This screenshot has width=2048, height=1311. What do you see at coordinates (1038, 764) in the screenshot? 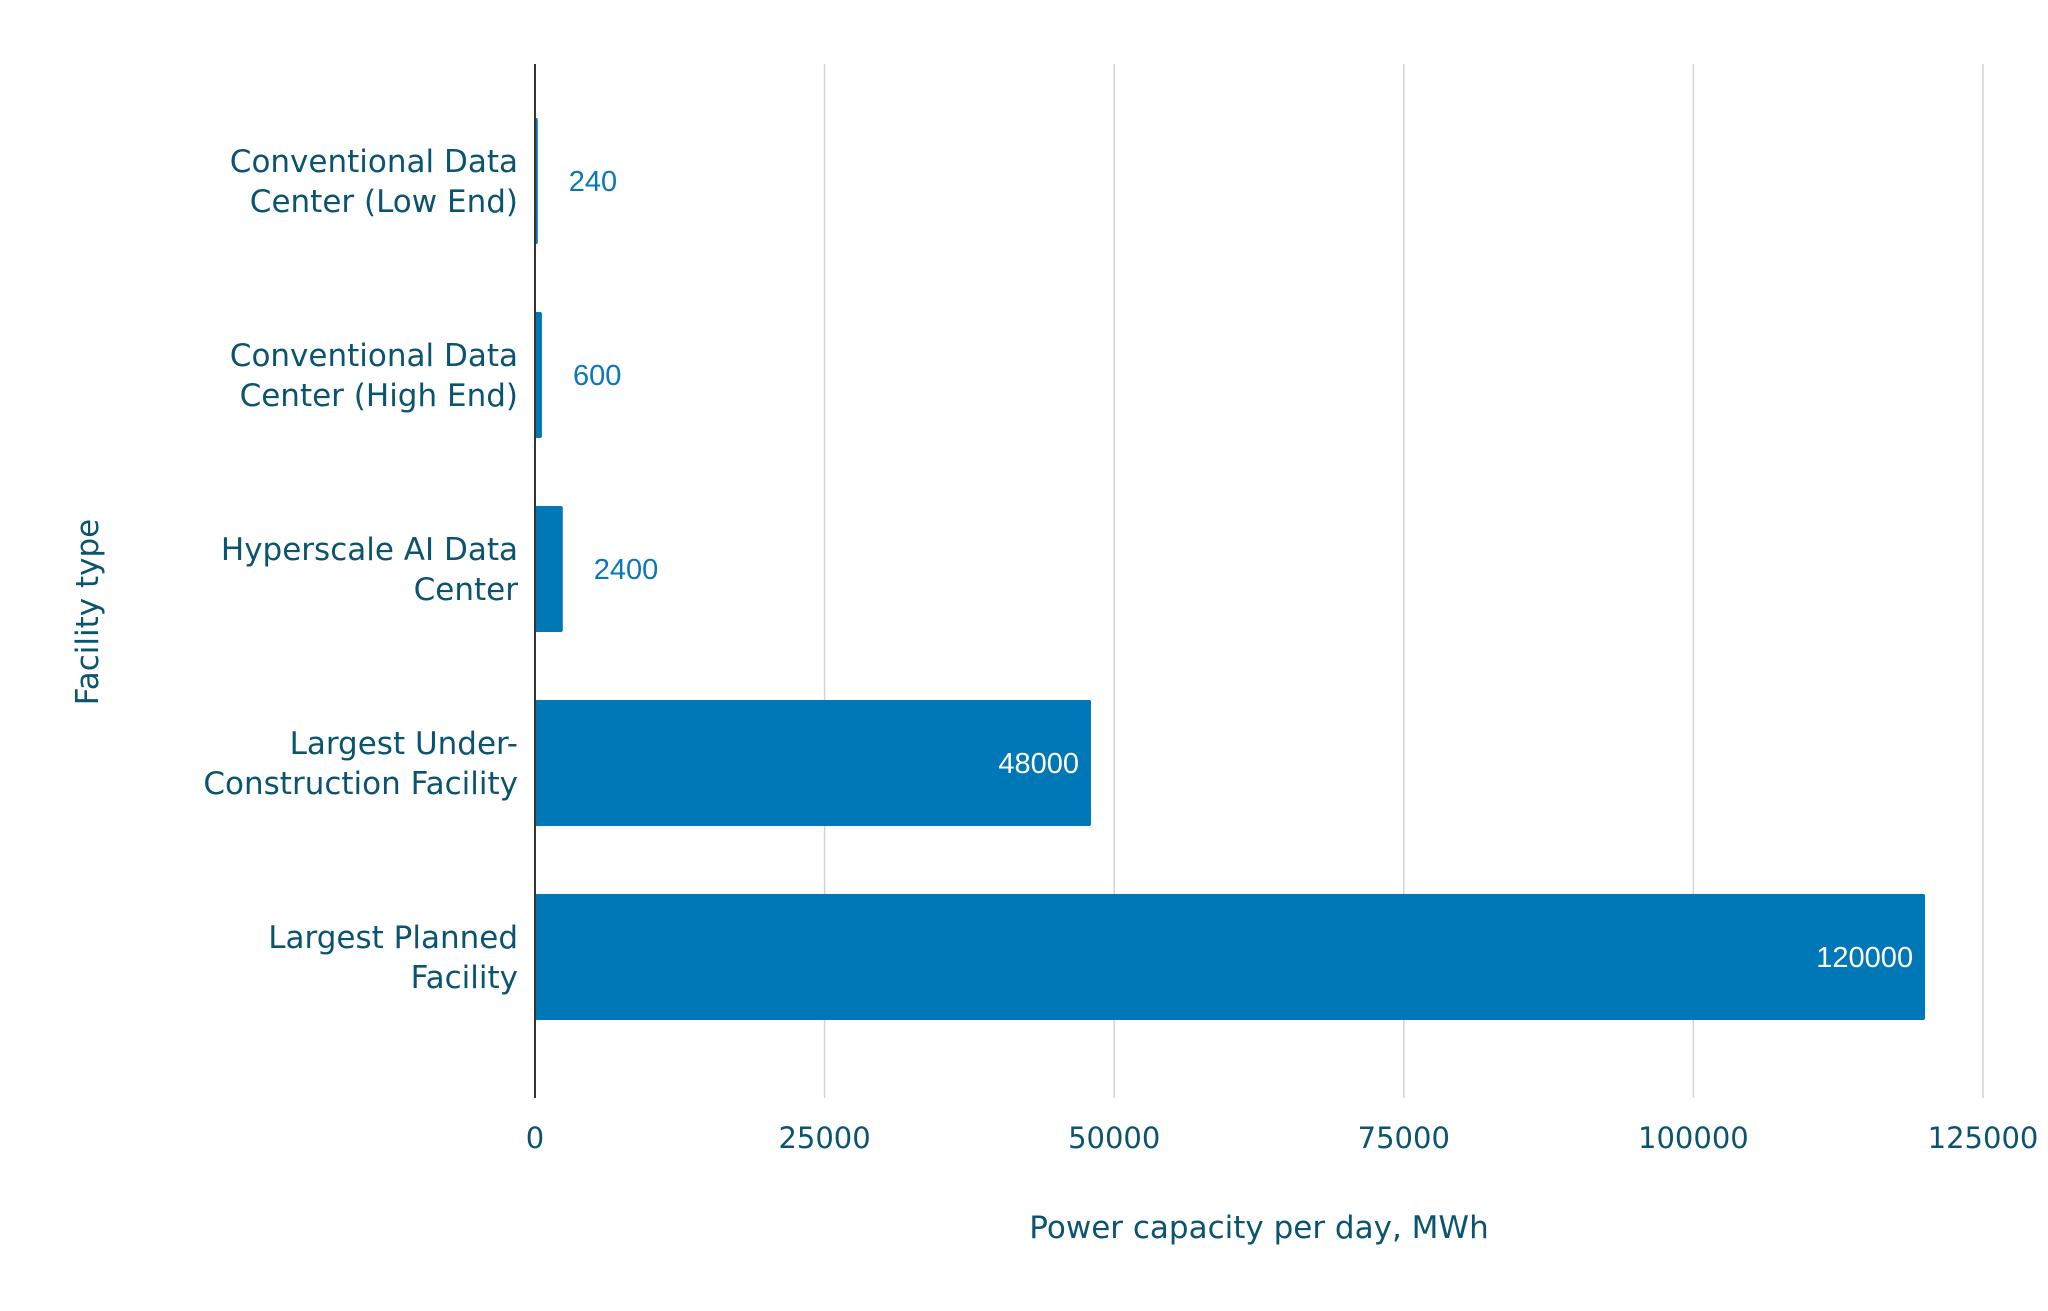
I see `data-label: 48000` at bounding box center [1038, 764].